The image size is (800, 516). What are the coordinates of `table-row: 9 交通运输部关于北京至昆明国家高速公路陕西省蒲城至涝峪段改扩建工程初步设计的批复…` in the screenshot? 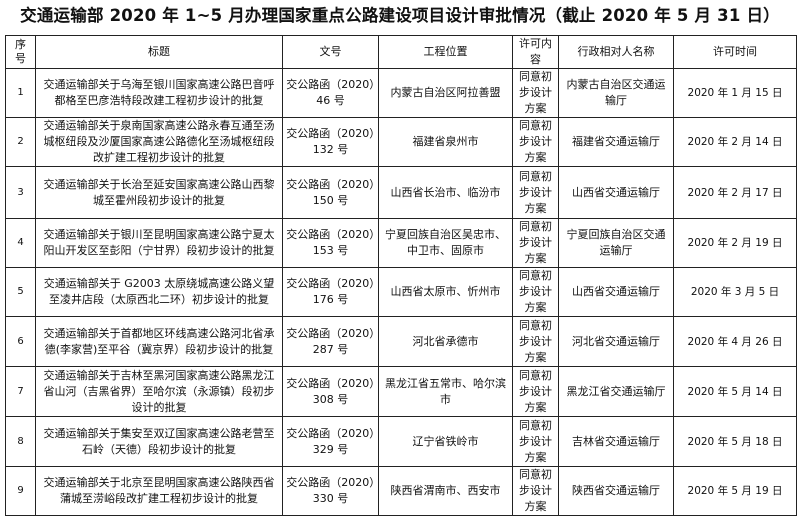 It's located at (401, 491).